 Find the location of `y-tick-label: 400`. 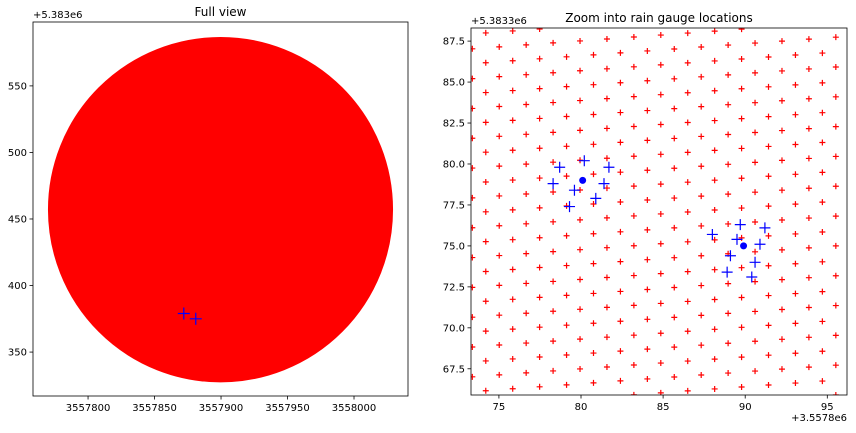

y-tick-label: 400 is located at coordinates (17, 286).